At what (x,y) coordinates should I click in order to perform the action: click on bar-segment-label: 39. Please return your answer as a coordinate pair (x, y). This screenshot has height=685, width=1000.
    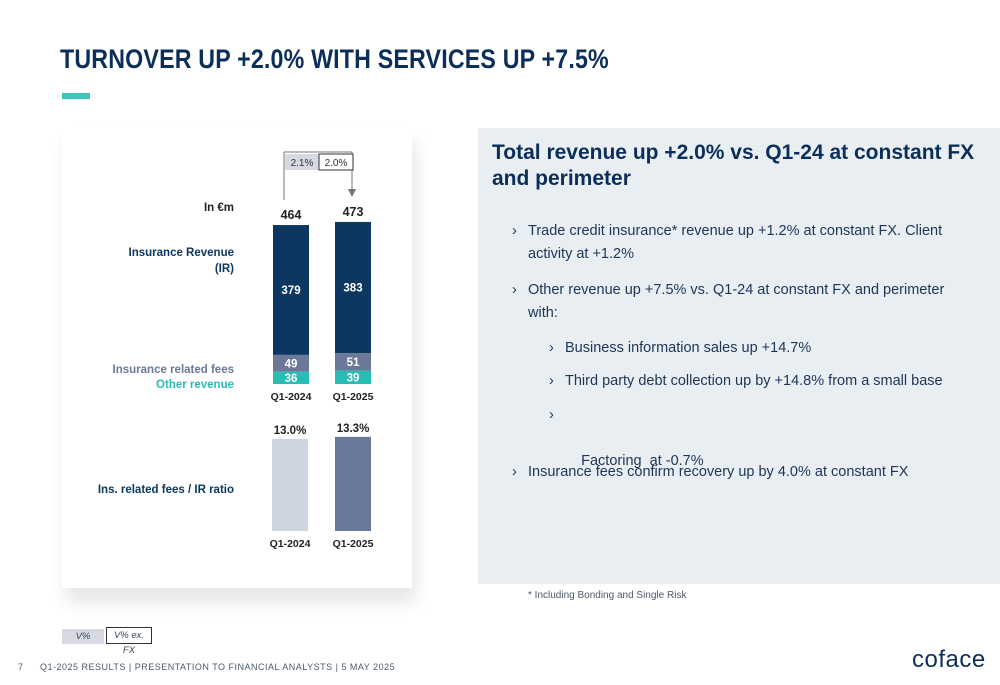
    Looking at the image, I should click on (353, 378).